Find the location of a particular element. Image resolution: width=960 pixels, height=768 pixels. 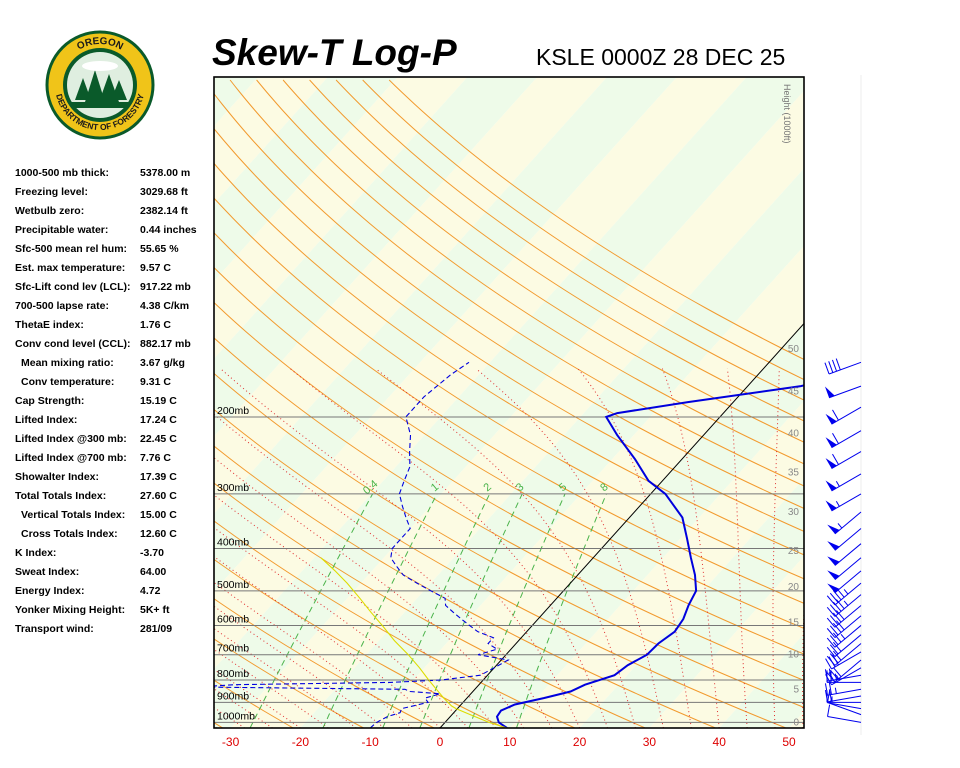

index-value: 17.24 C is located at coordinates (158, 420).